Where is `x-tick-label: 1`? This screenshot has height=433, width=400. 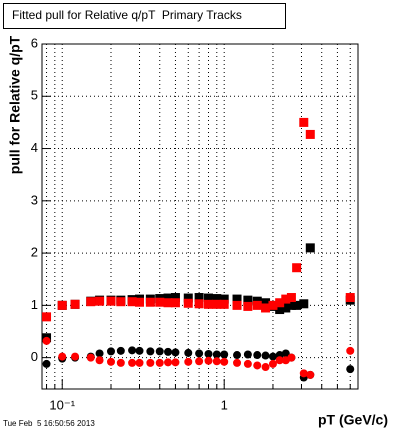 x-tick-label: 1 is located at coordinates (224, 404).